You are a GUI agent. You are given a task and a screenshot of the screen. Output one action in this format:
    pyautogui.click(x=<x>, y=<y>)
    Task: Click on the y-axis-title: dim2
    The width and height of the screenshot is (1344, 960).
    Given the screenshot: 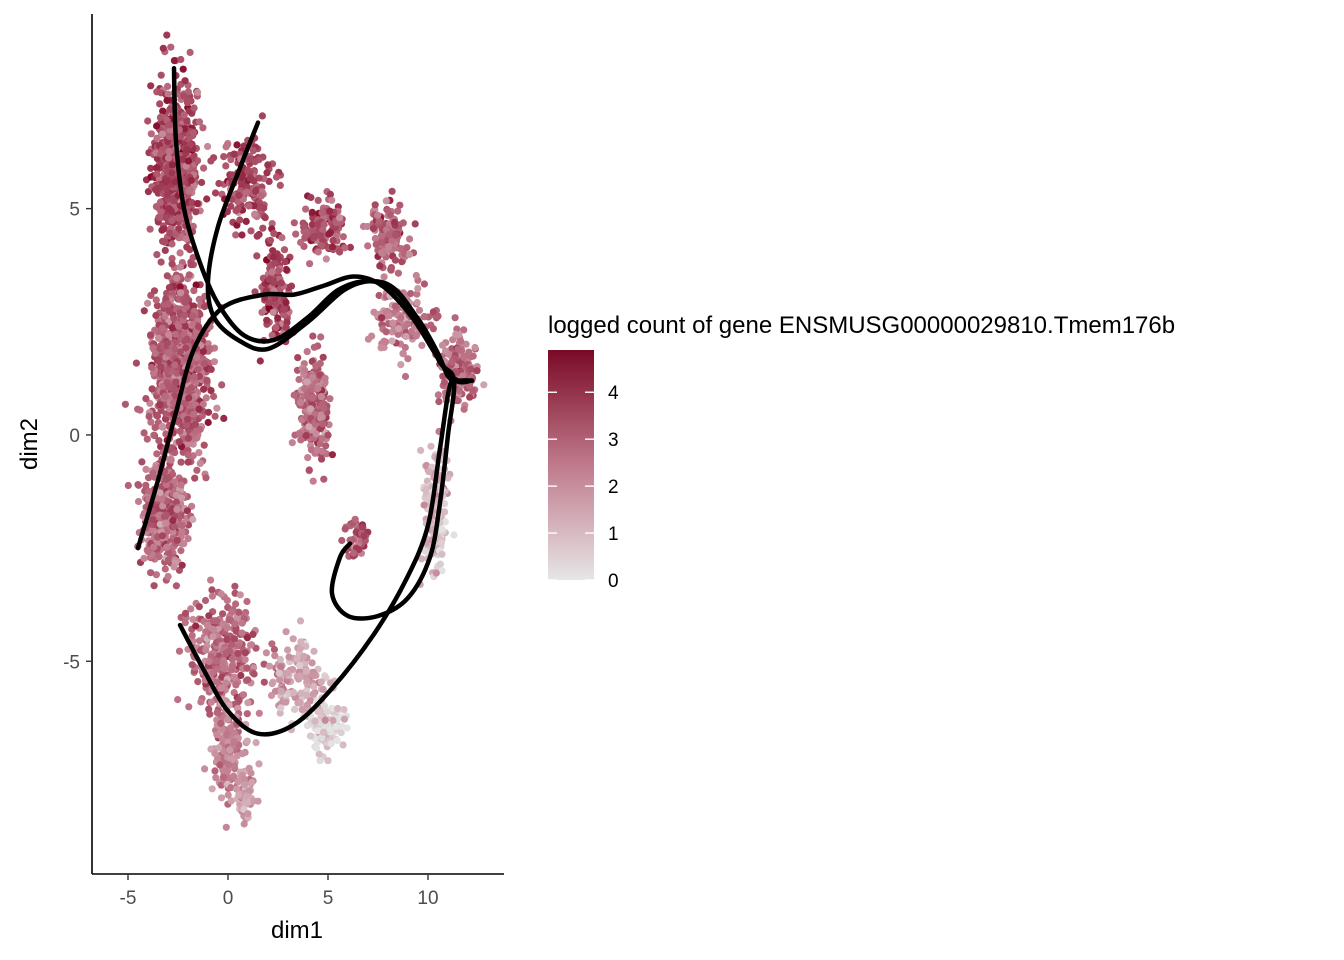 What is the action you would take?
    pyautogui.click(x=29, y=444)
    